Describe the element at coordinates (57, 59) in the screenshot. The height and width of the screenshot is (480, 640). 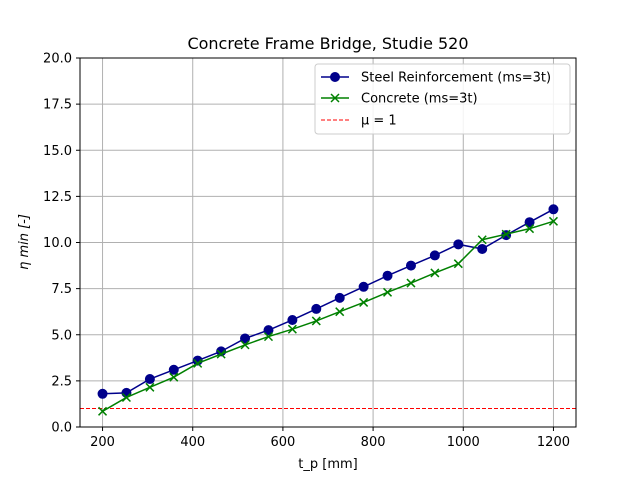
I see `y-tick-label: 20.0` at that location.